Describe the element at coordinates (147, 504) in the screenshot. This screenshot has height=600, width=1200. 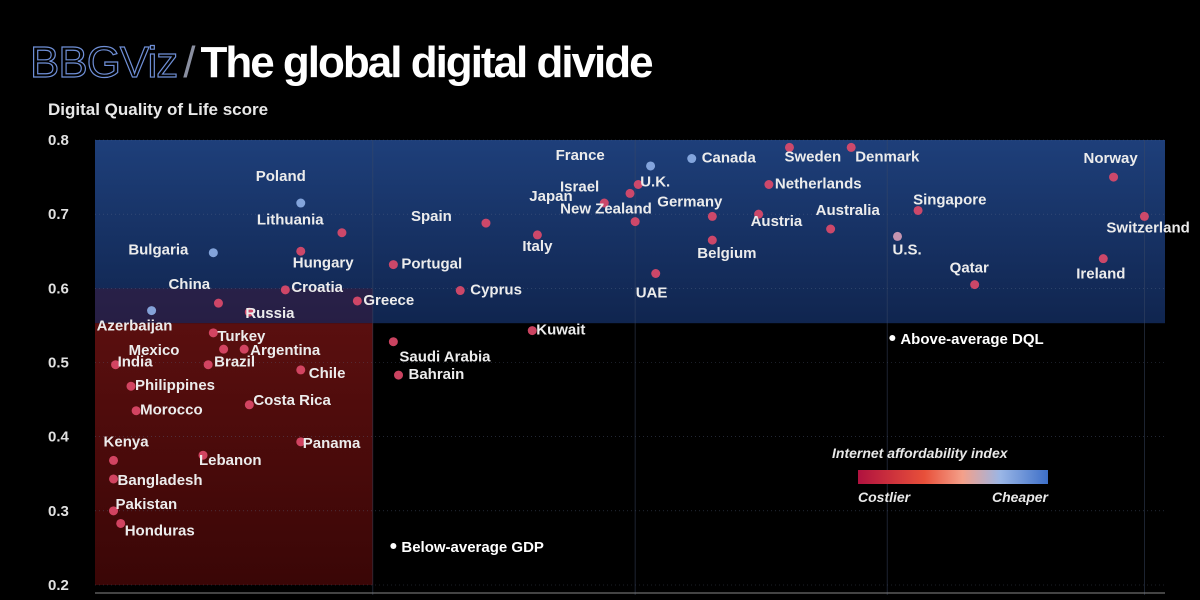
I see `point-label: Pakistan` at that location.